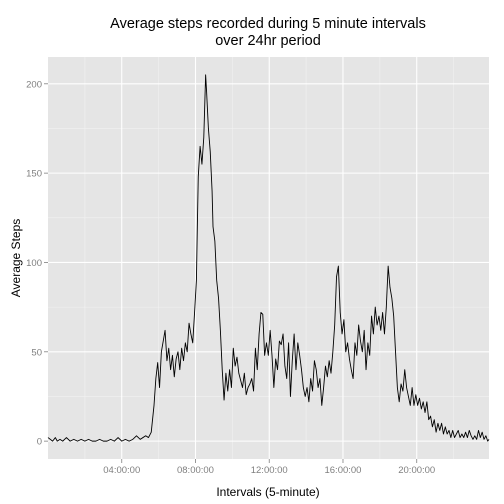 This screenshot has width=504, height=504. Describe the element at coordinates (16, 258) in the screenshot. I see `y-axis-title: Average Steps` at that location.